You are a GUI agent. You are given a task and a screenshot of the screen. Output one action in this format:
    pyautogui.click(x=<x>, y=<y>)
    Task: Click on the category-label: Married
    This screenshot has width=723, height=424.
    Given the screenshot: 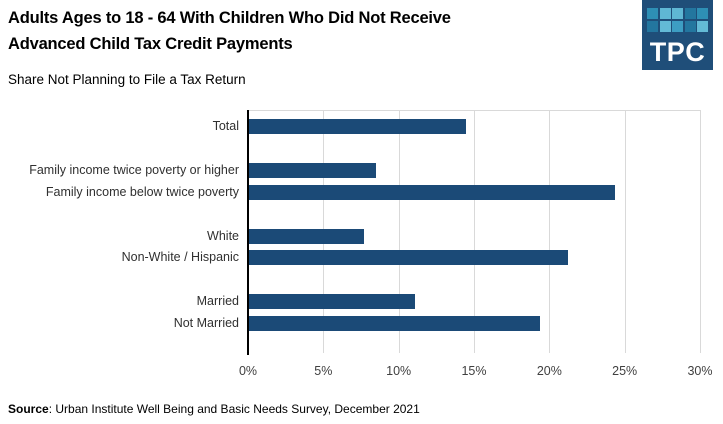 What is the action you would take?
    pyautogui.click(x=217, y=301)
    